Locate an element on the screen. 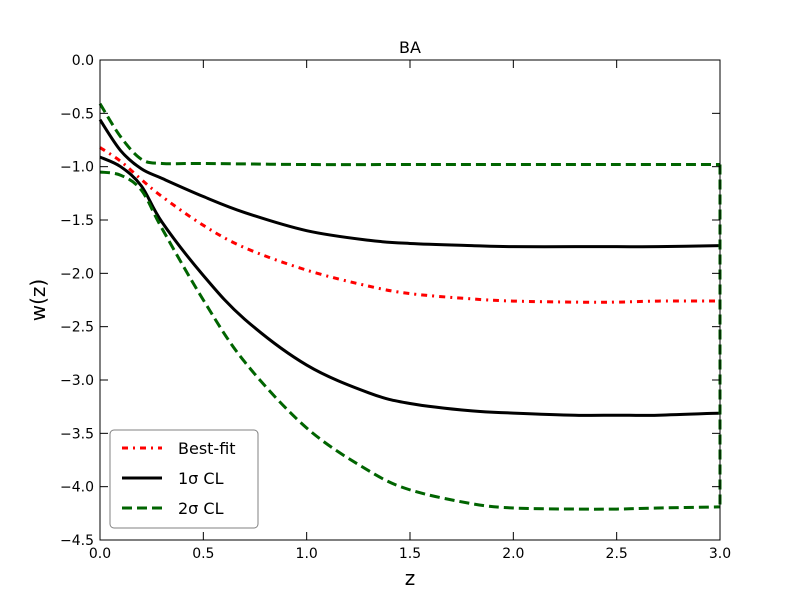  y-tick-label: 0.0 is located at coordinates (83, 61).